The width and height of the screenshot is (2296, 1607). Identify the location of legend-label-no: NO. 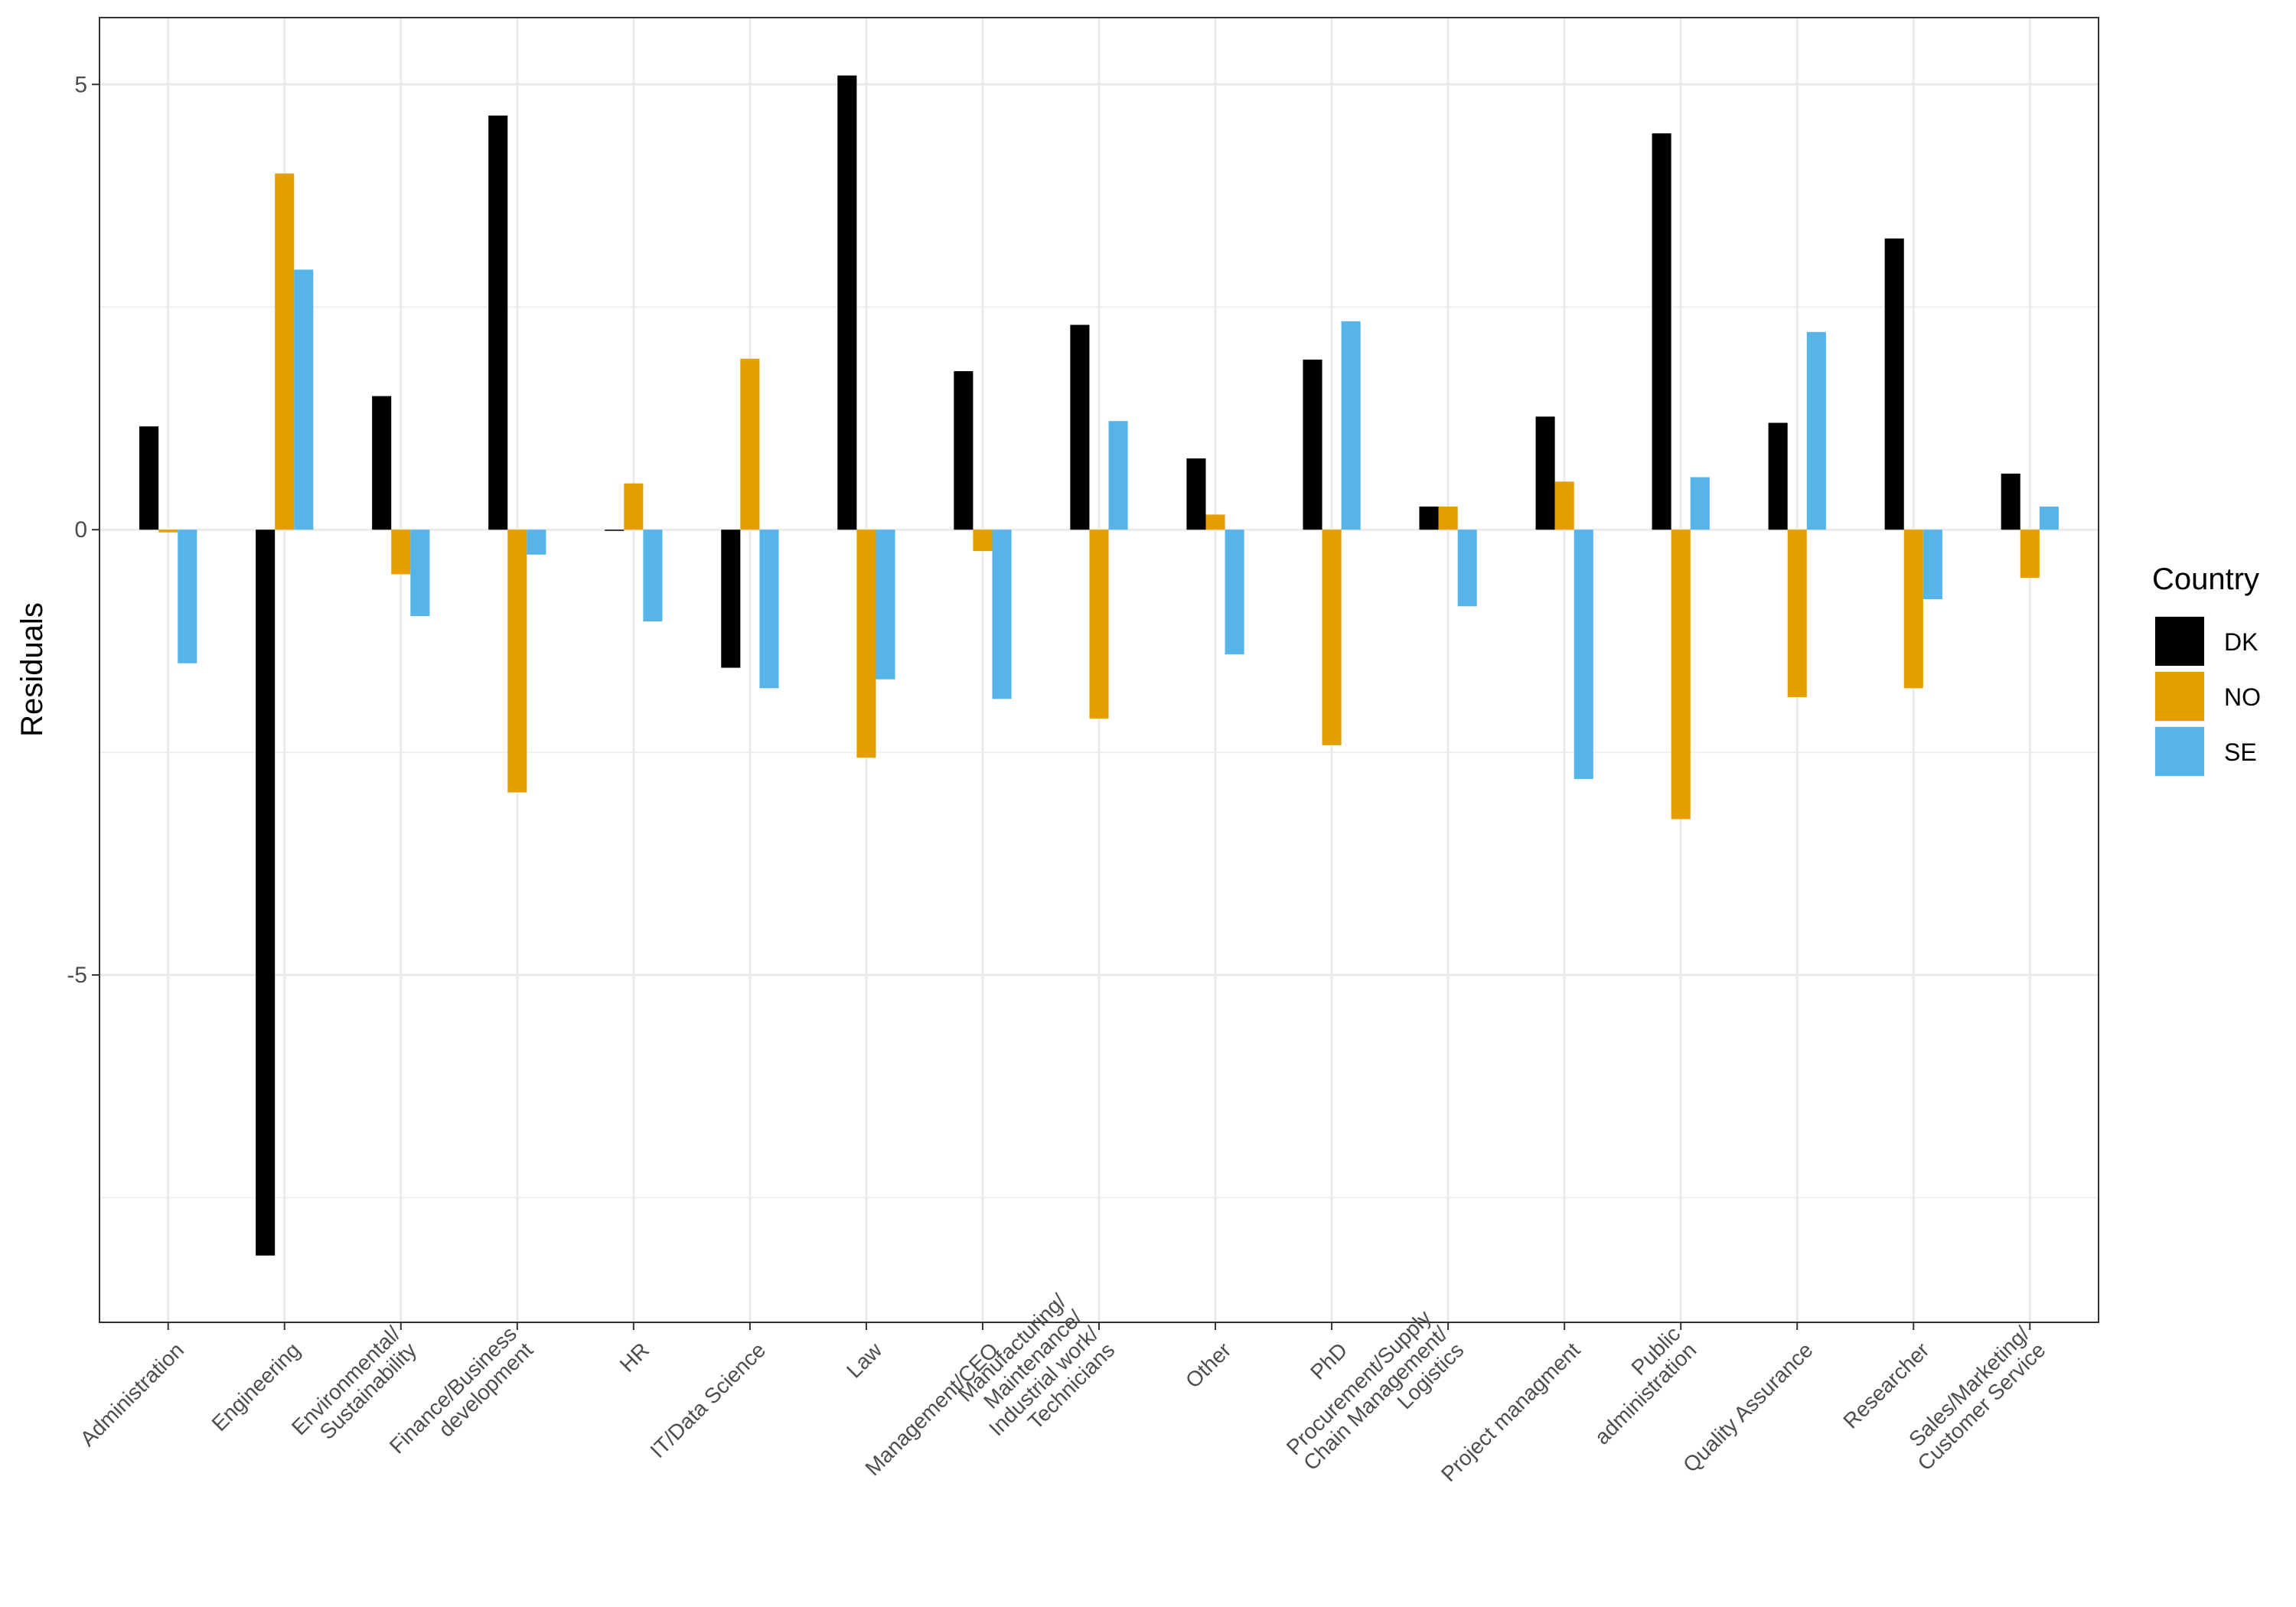
(2242, 697).